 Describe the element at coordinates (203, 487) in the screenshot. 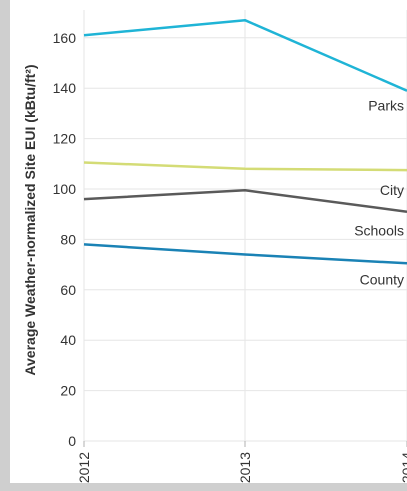

I see `bottom-frame-bar` at that location.